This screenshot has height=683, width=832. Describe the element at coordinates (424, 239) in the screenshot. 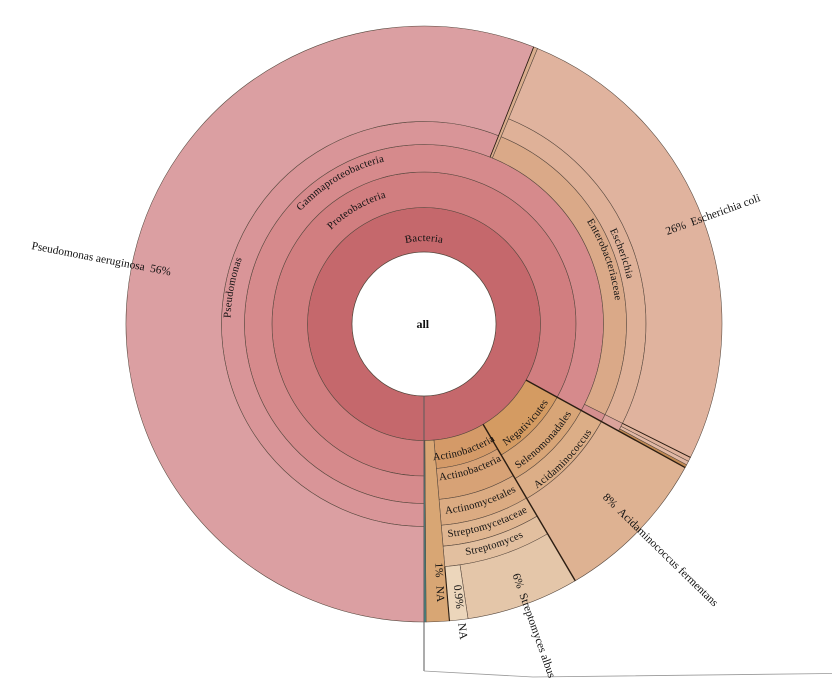

I see `svg-text: Bacteria` at that location.